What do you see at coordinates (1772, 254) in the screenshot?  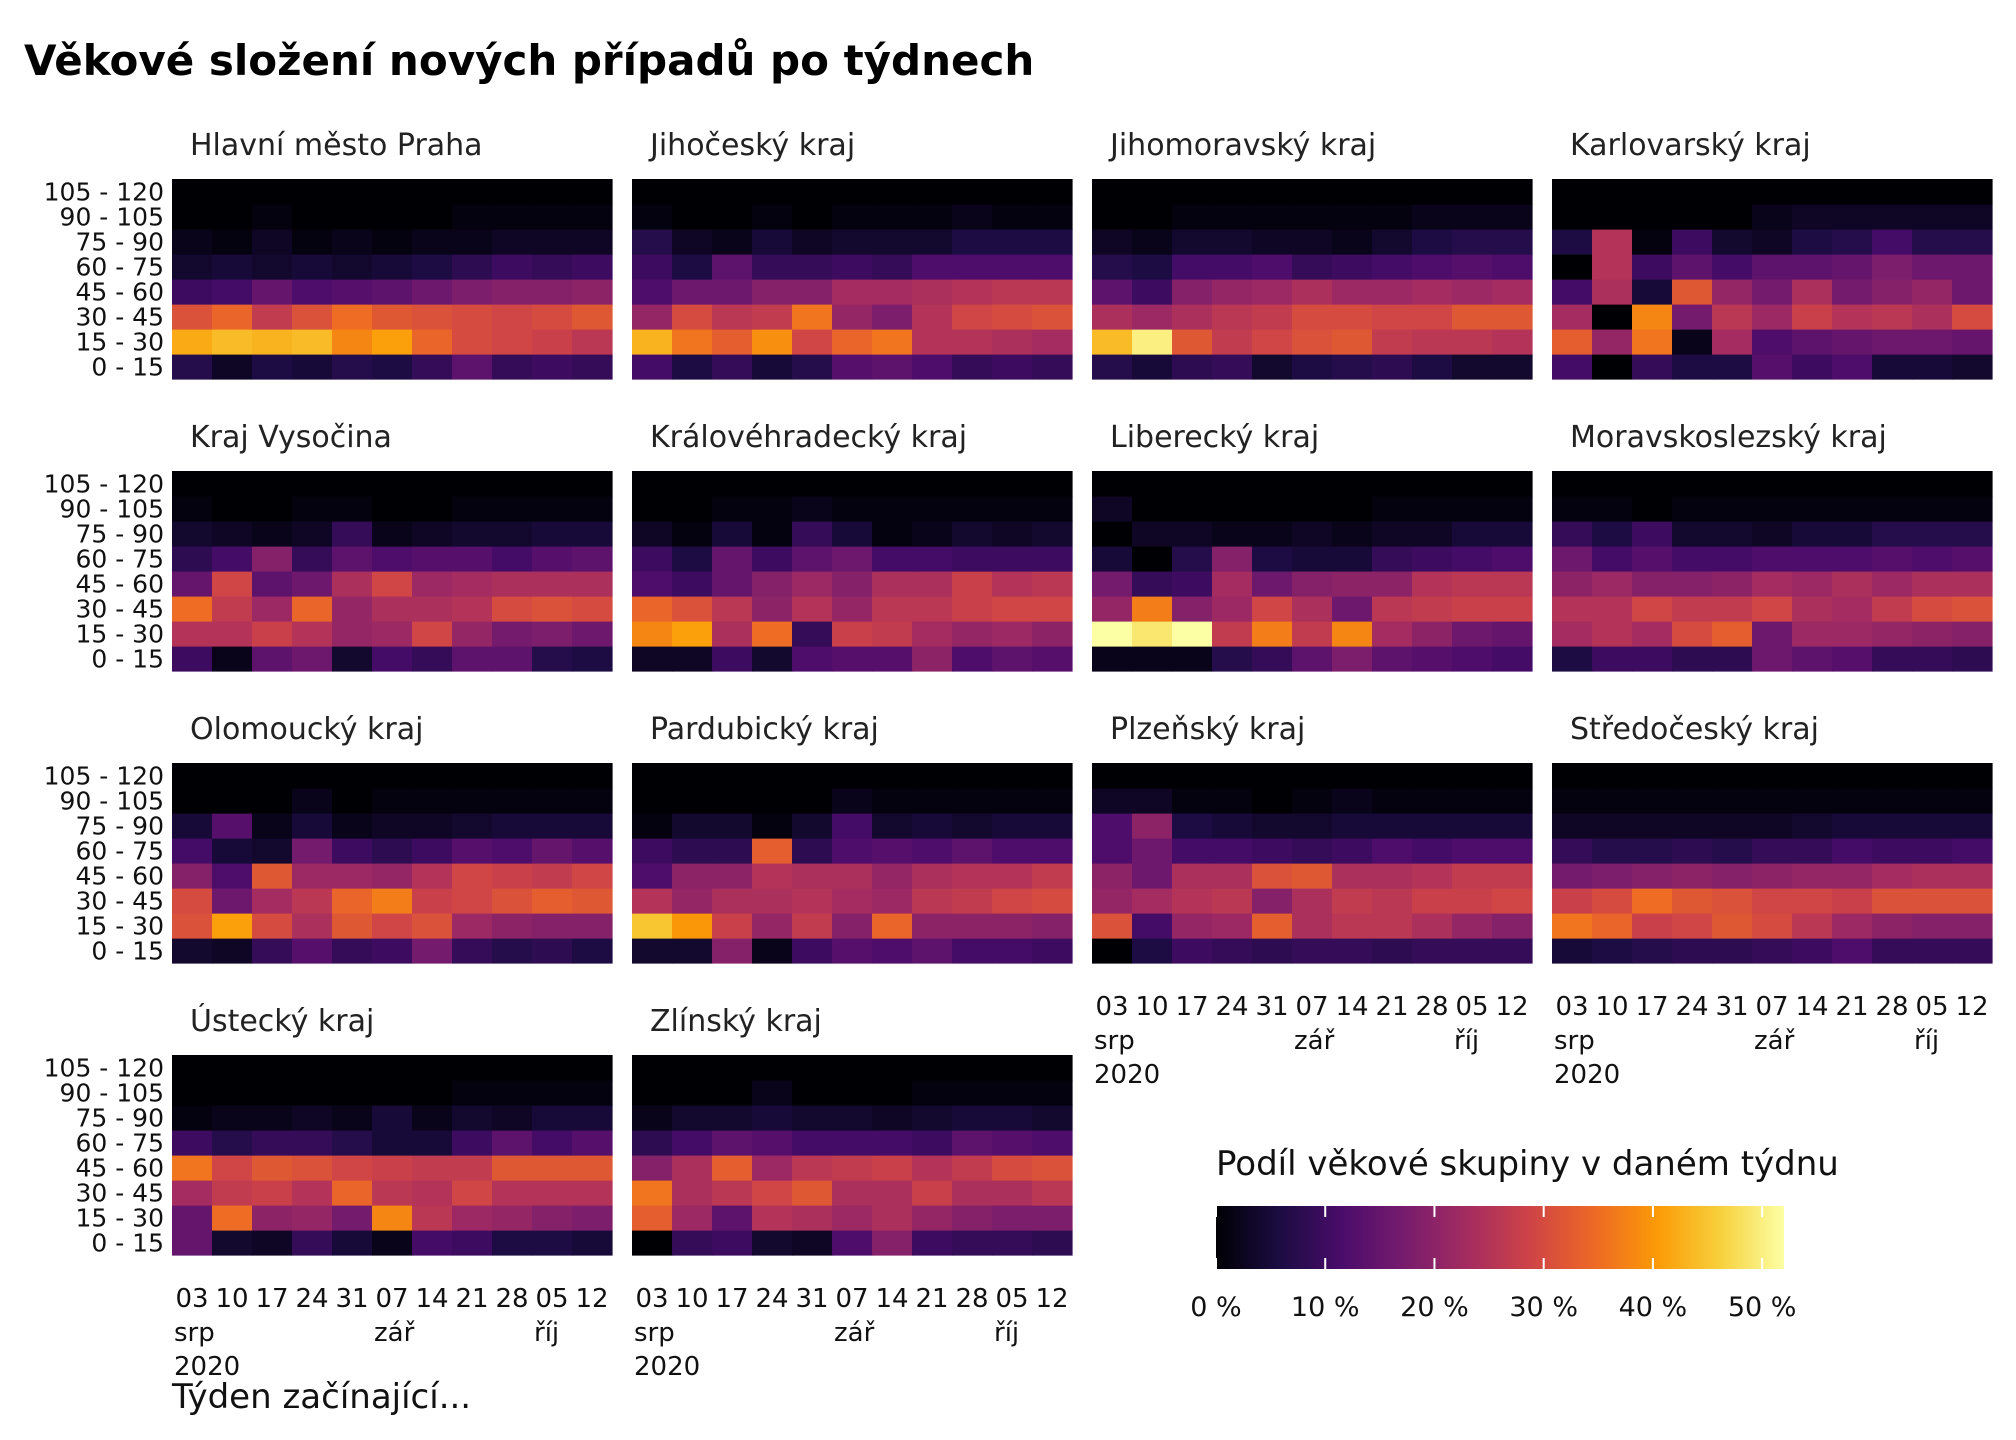 I see `facet-karlovarsky-kraj: Karlovarský kraj` at bounding box center [1772, 254].